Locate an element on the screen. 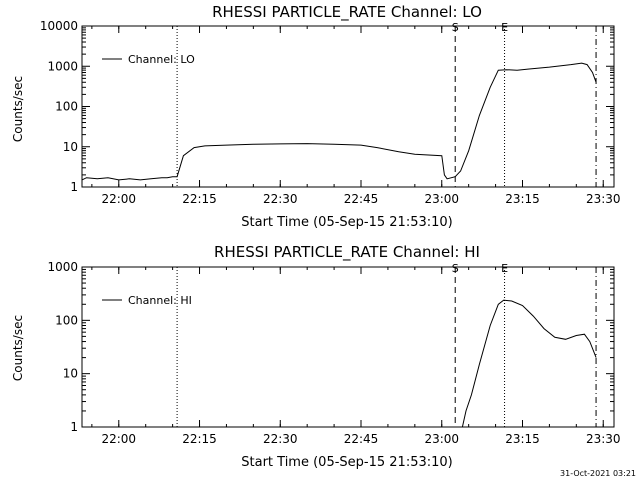 Image resolution: width=640 pixels, height=480 pixels. timestamp: 31-Oct-2021 03:21 is located at coordinates (598, 473).